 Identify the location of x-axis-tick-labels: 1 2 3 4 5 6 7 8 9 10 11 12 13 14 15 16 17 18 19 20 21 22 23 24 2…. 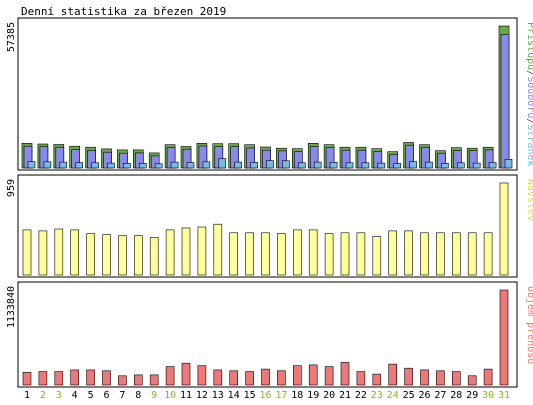
(267, 395).